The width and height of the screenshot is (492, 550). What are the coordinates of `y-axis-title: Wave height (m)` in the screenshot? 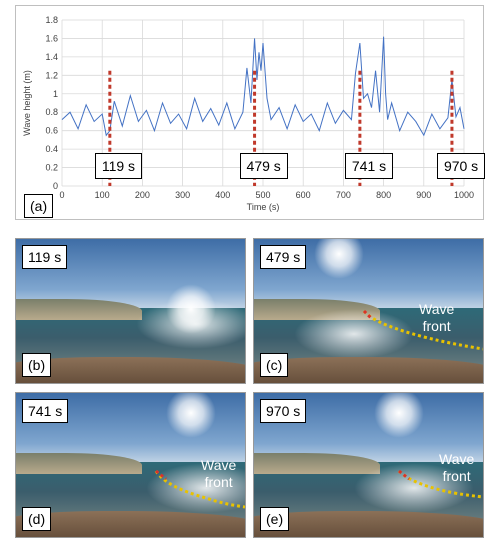 It's located at (27, 103).